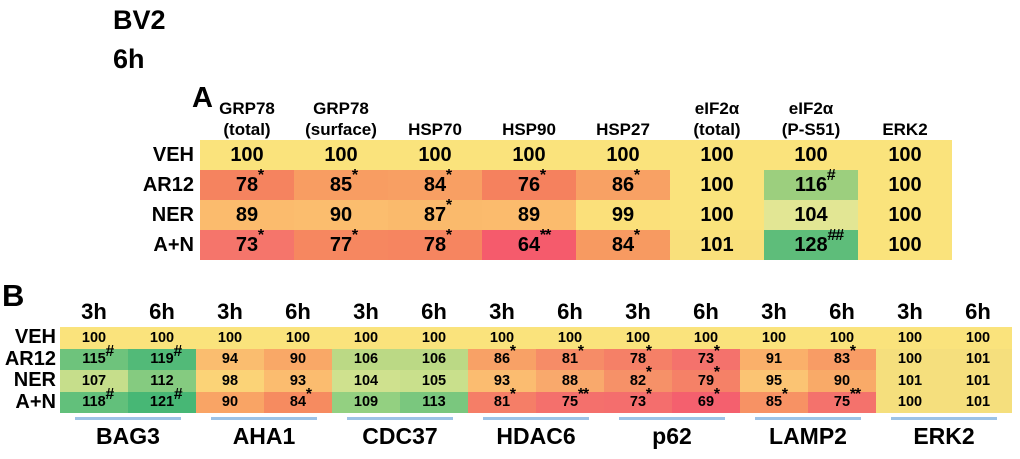 This screenshot has height=459, width=1020. What do you see at coordinates (298, 381) in the screenshot?
I see `heatmap-cell: 93` at bounding box center [298, 381].